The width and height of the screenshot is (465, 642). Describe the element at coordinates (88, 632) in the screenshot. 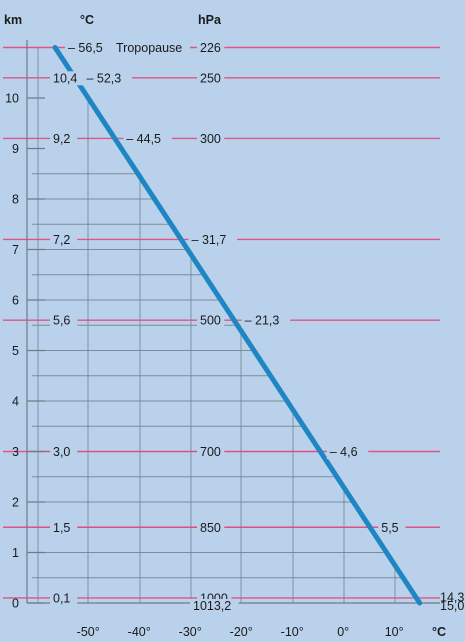

I see `x-tick-label: -50°` at that location.